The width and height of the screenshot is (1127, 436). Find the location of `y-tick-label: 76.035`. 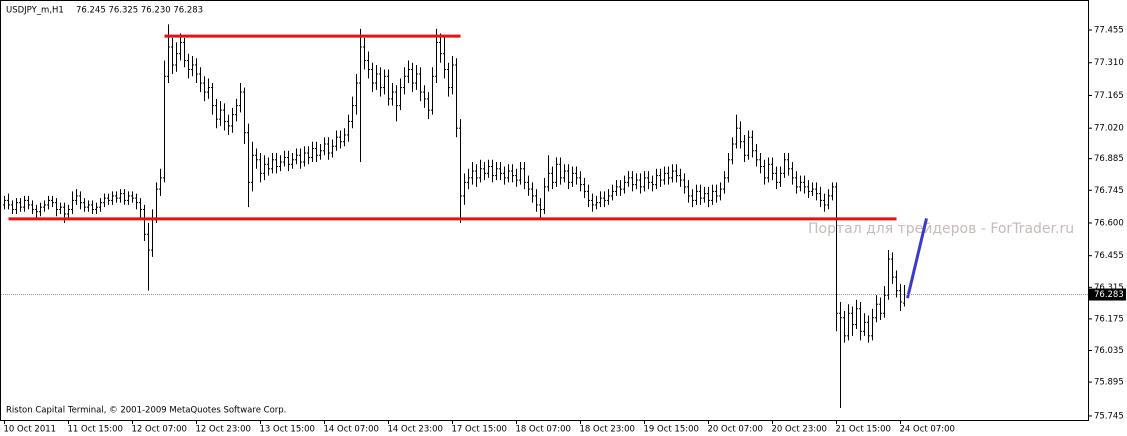

y-tick-label: 76.035 is located at coordinates (1109, 351).